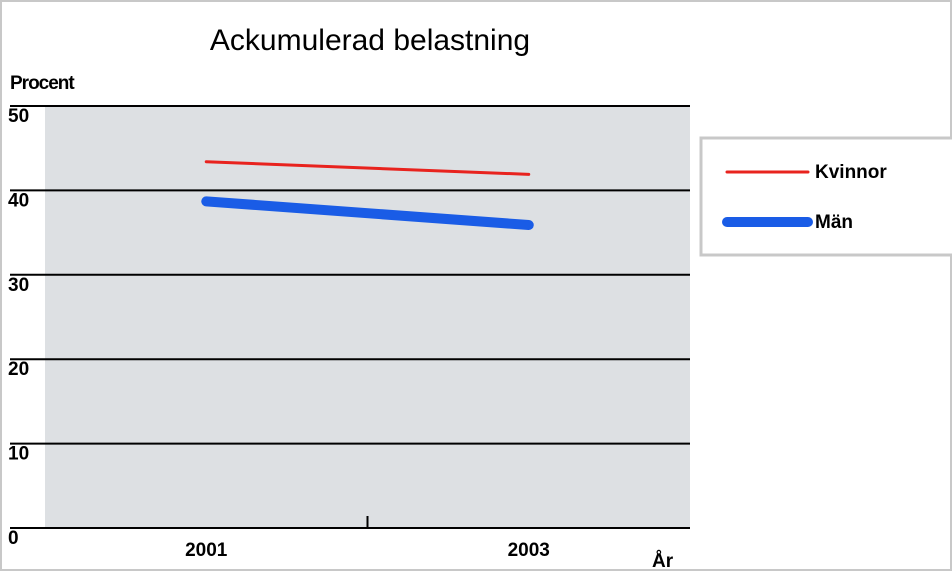 The image size is (952, 571). I want to click on y-tick-label: 30, so click(18, 285).